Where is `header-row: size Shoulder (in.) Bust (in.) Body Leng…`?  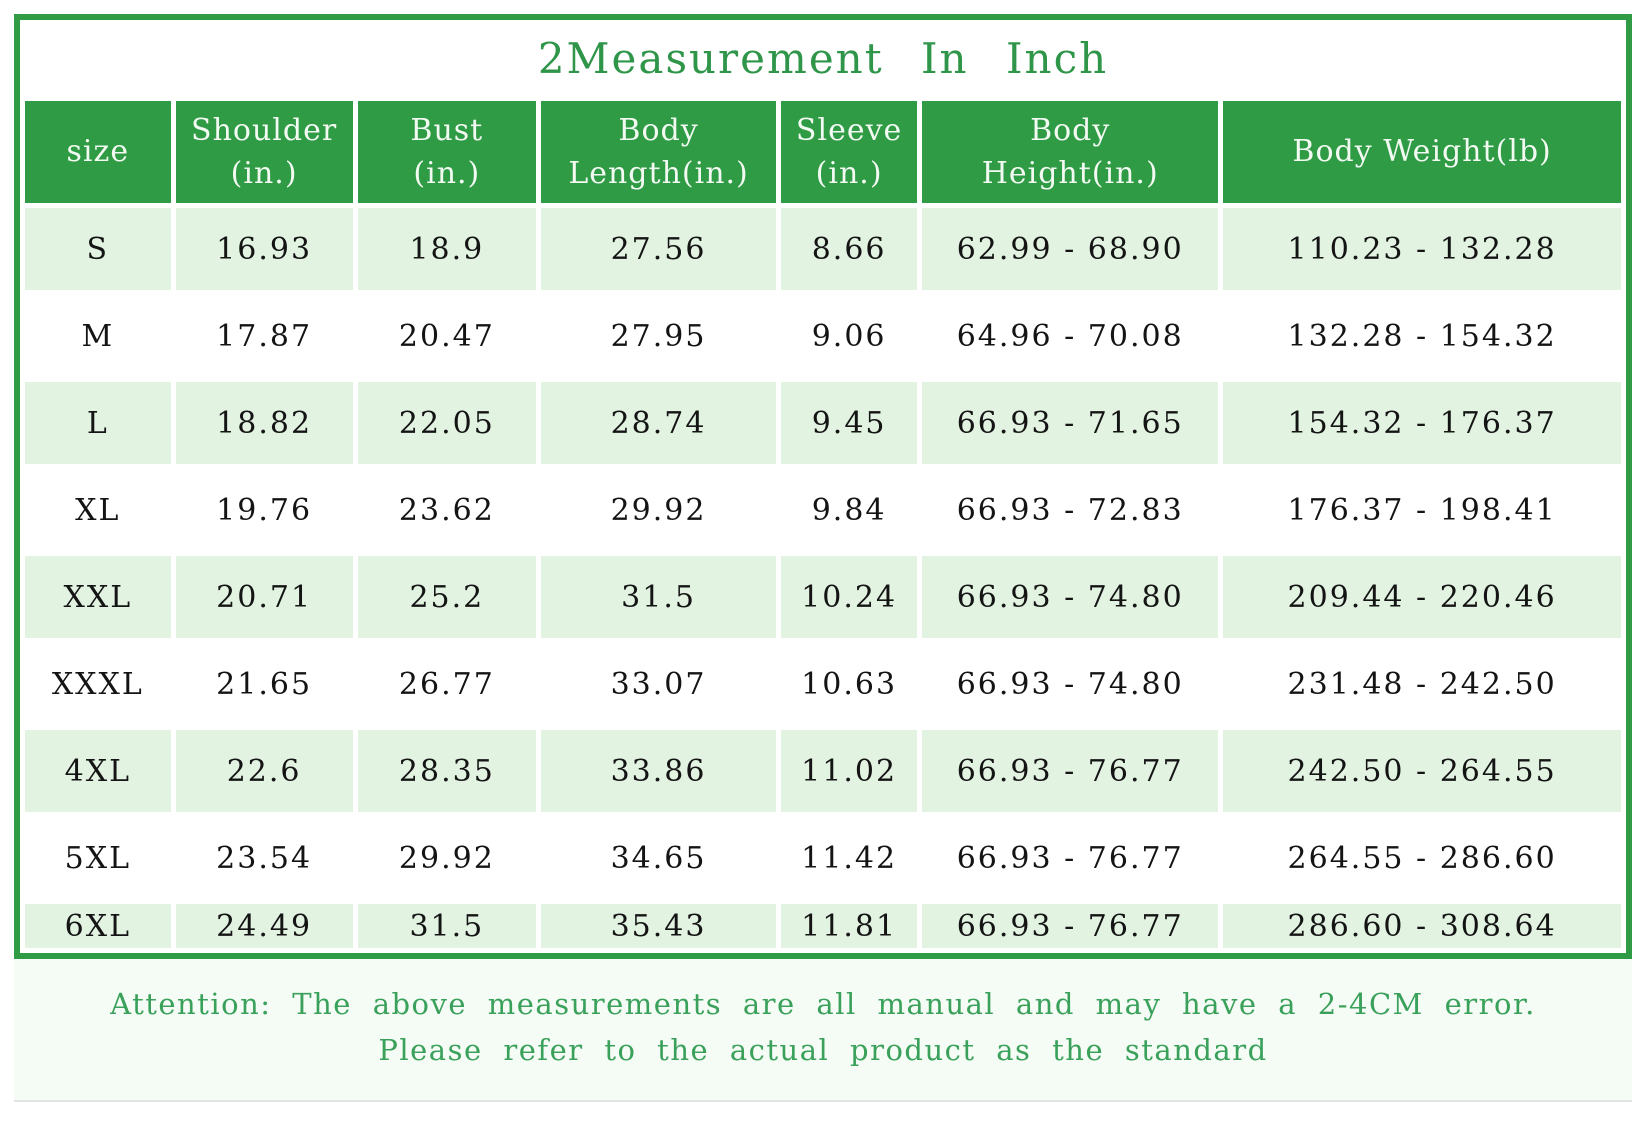 header-row: size Shoulder (in.) Bust (in.) Body Leng… is located at coordinates (823, 152).